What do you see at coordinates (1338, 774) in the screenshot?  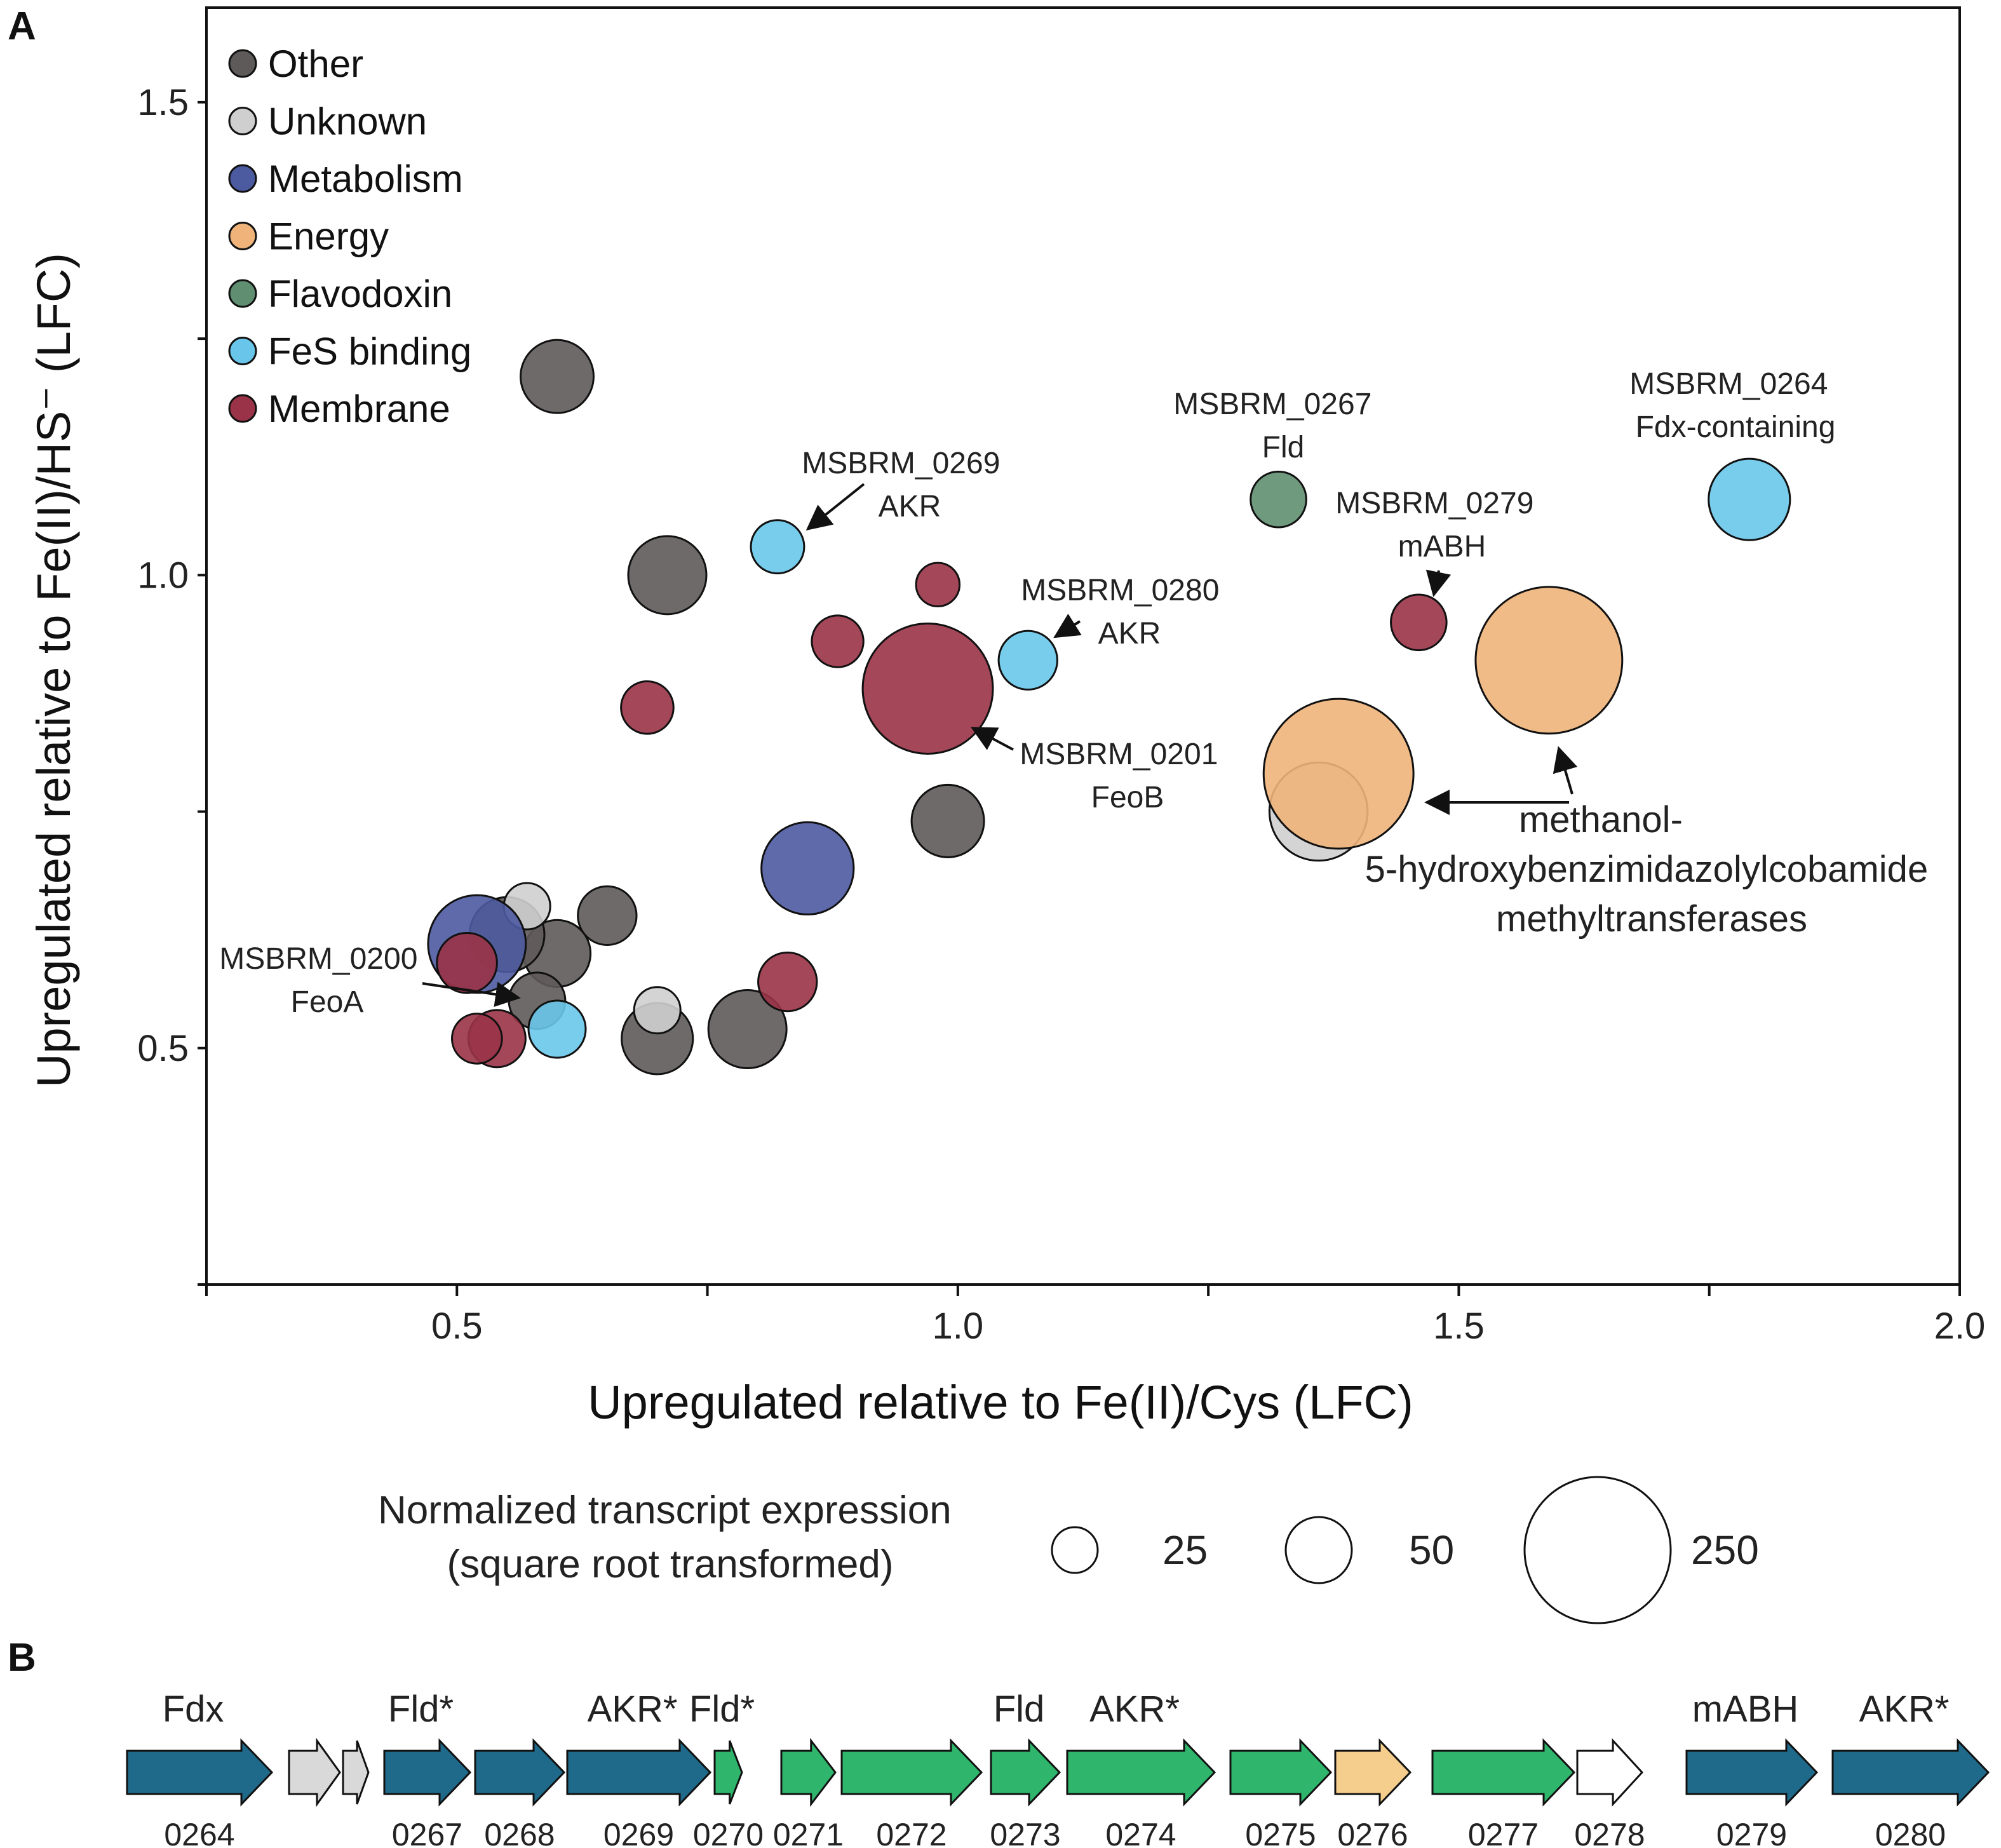 I see `point-energy` at bounding box center [1338, 774].